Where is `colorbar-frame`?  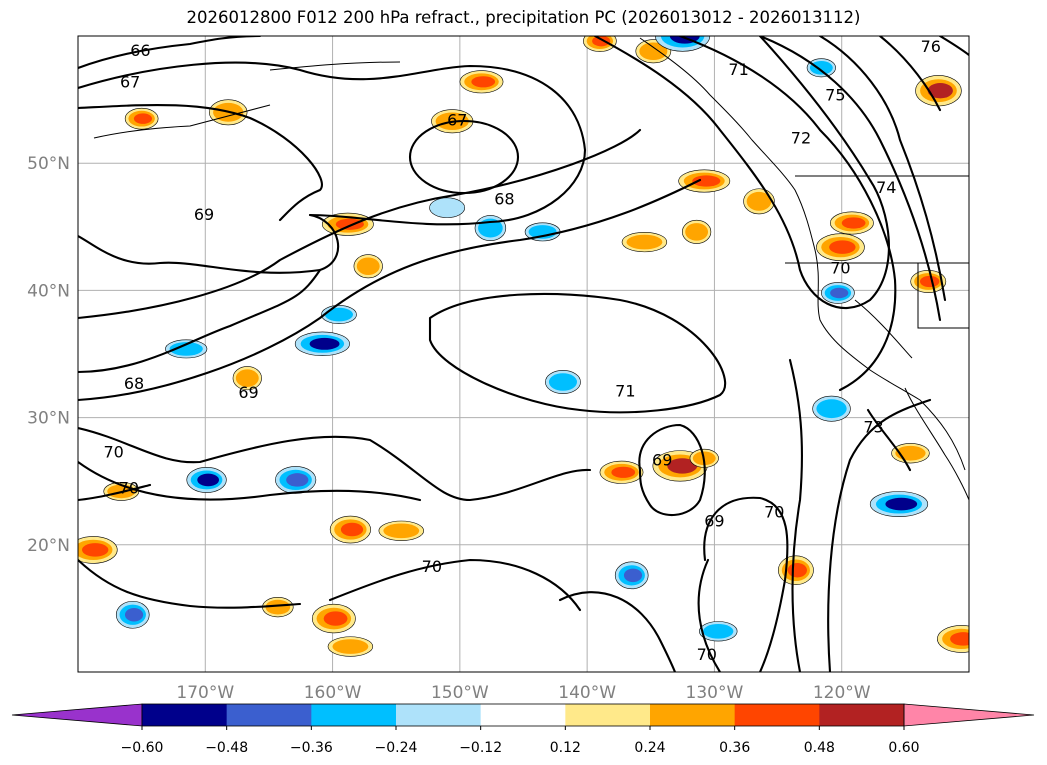 colorbar-frame is located at coordinates (523, 715).